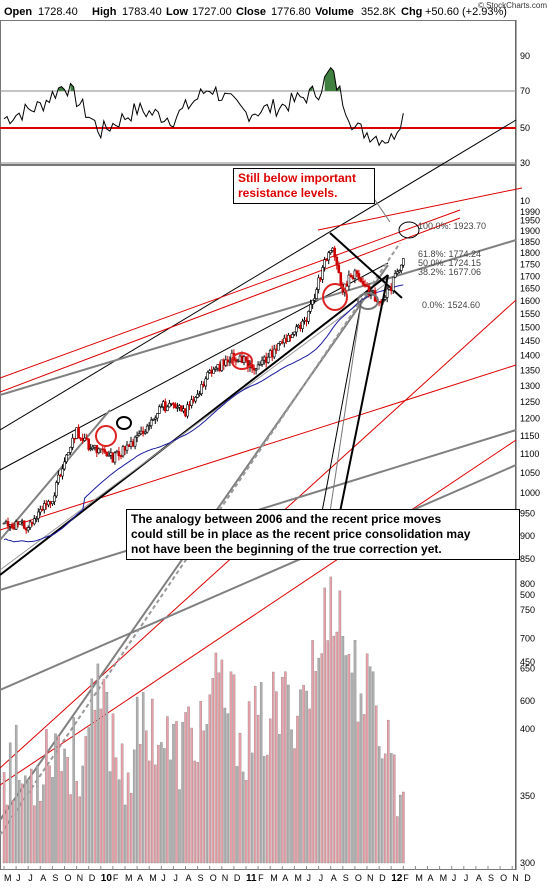 The height and width of the screenshot is (892, 552). Describe the element at coordinates (525, 91) in the screenshot. I see `rsi-tick-70: 70` at that location.